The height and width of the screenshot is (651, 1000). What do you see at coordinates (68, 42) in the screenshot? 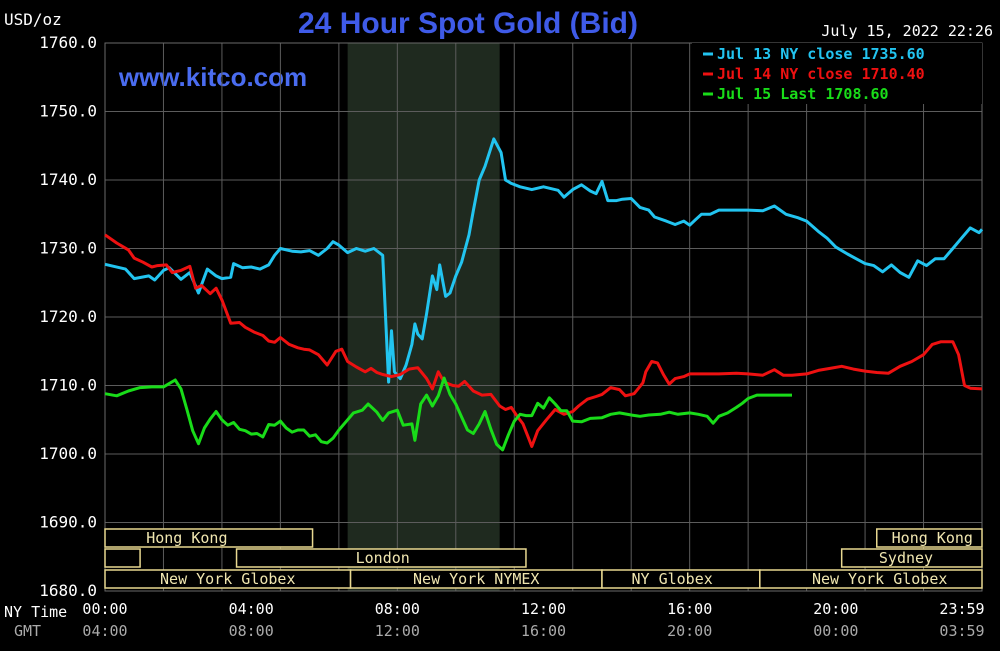
I see `y-tick-label: 1760.0` at bounding box center [68, 42].